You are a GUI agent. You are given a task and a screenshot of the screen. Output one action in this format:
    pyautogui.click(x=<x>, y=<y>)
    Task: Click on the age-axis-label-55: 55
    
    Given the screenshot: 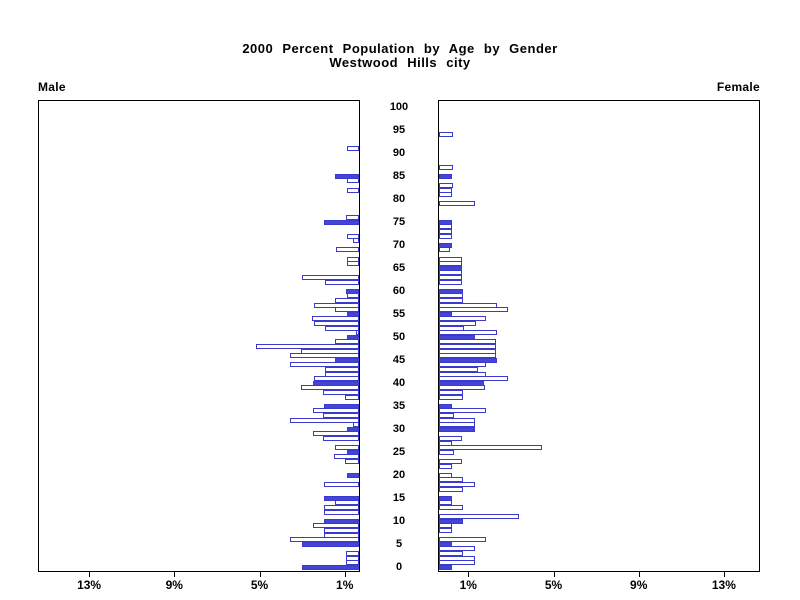 What is the action you would take?
    pyautogui.click(x=399, y=314)
    